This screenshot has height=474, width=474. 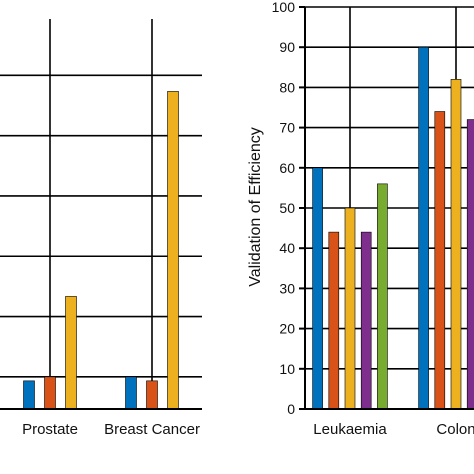 What do you see at coordinates (287, 168) in the screenshot?
I see `right-y-tick-label: 60` at bounding box center [287, 168].